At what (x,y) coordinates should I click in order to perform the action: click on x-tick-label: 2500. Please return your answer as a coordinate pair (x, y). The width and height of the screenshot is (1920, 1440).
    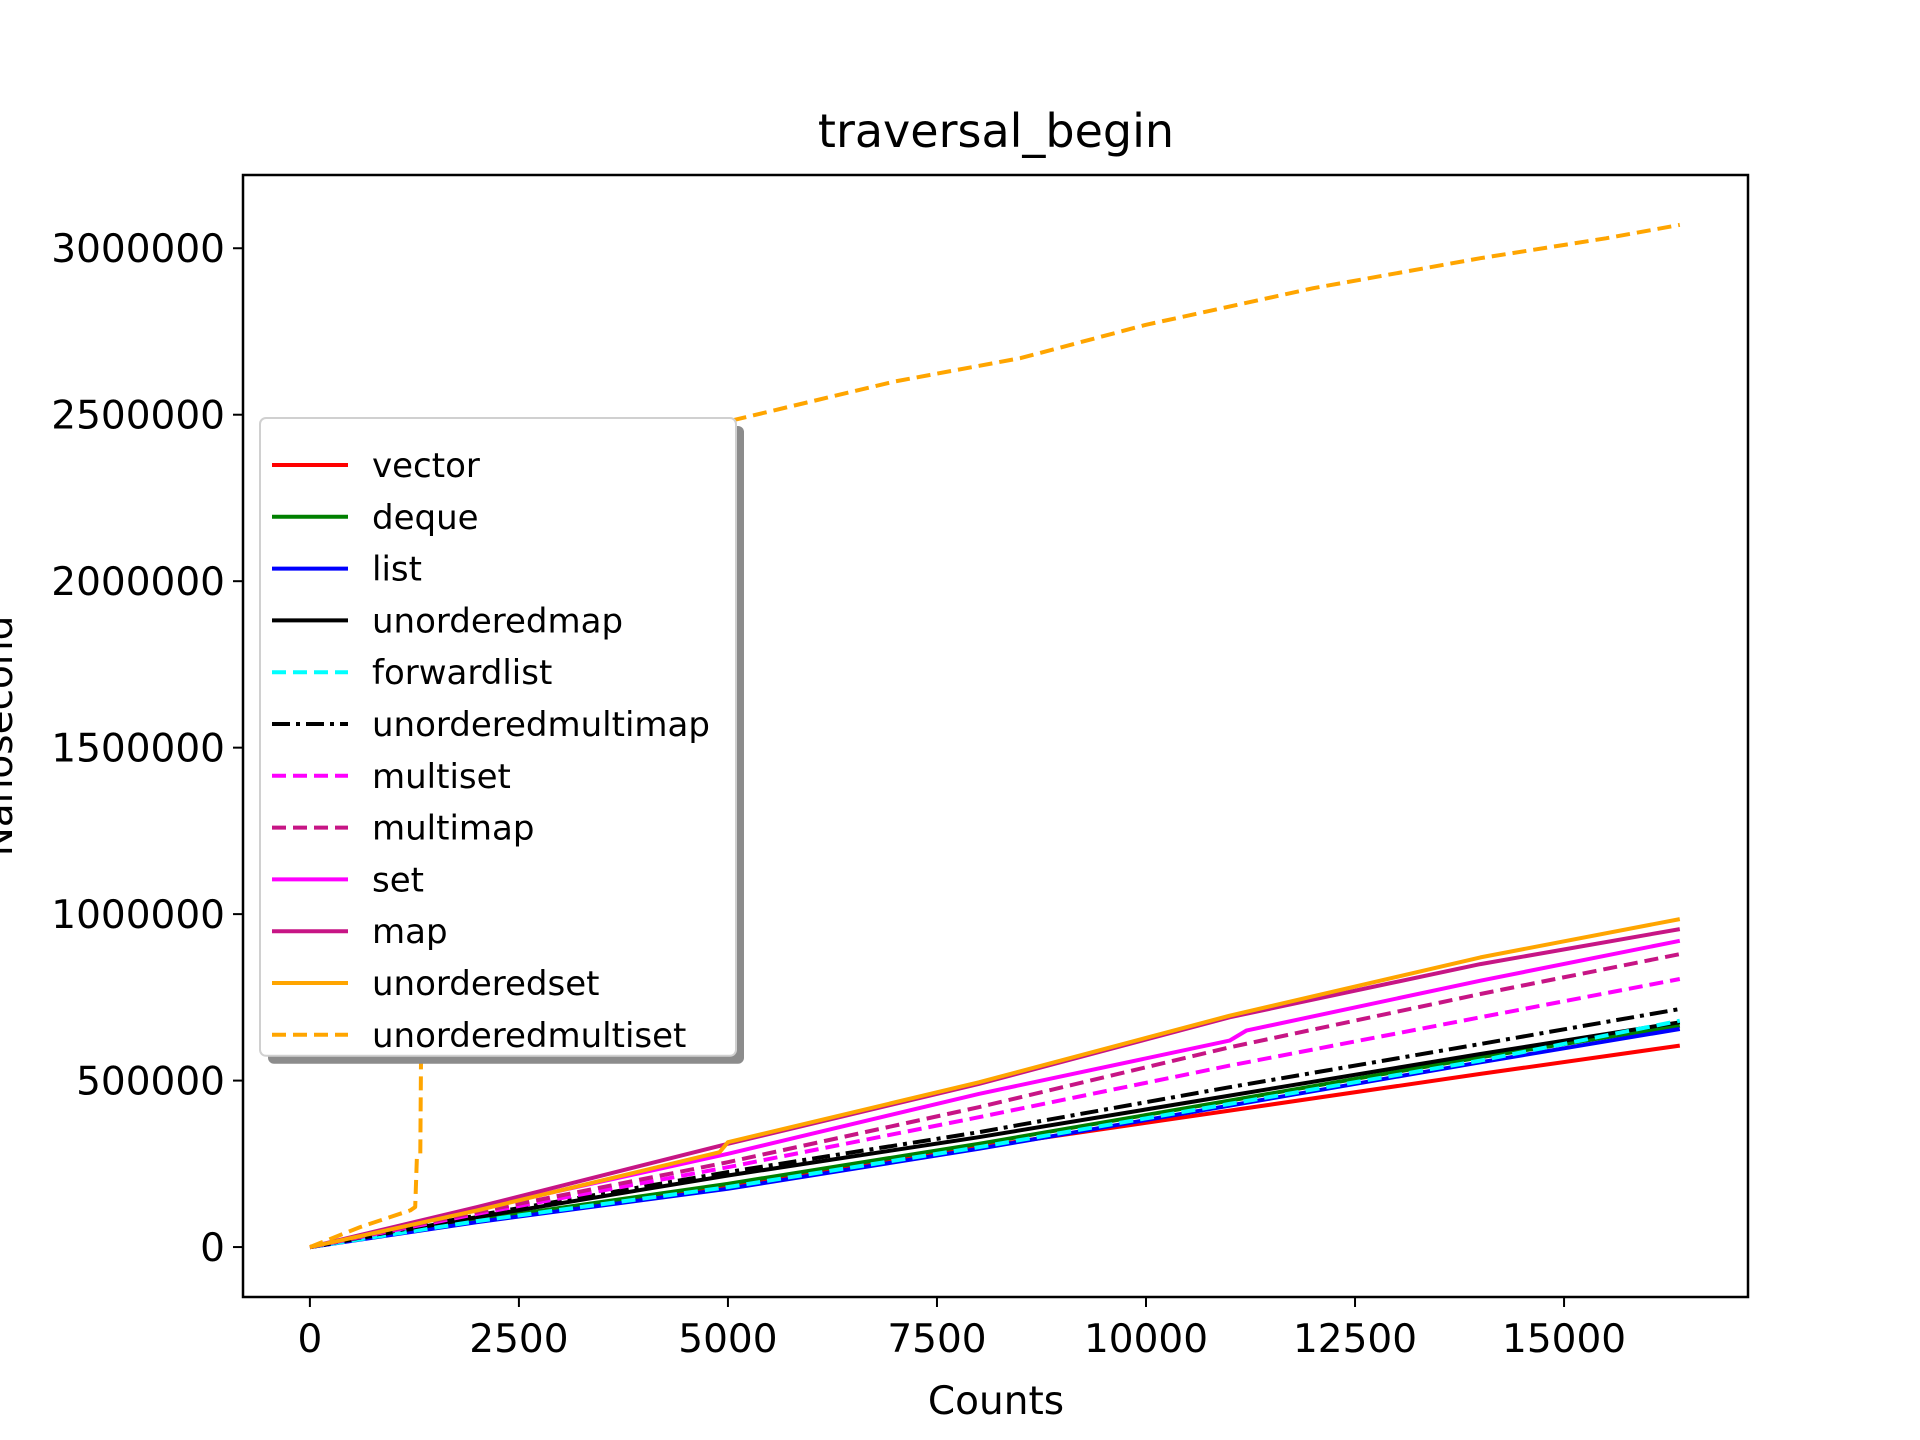
    Looking at the image, I should click on (518, 1339).